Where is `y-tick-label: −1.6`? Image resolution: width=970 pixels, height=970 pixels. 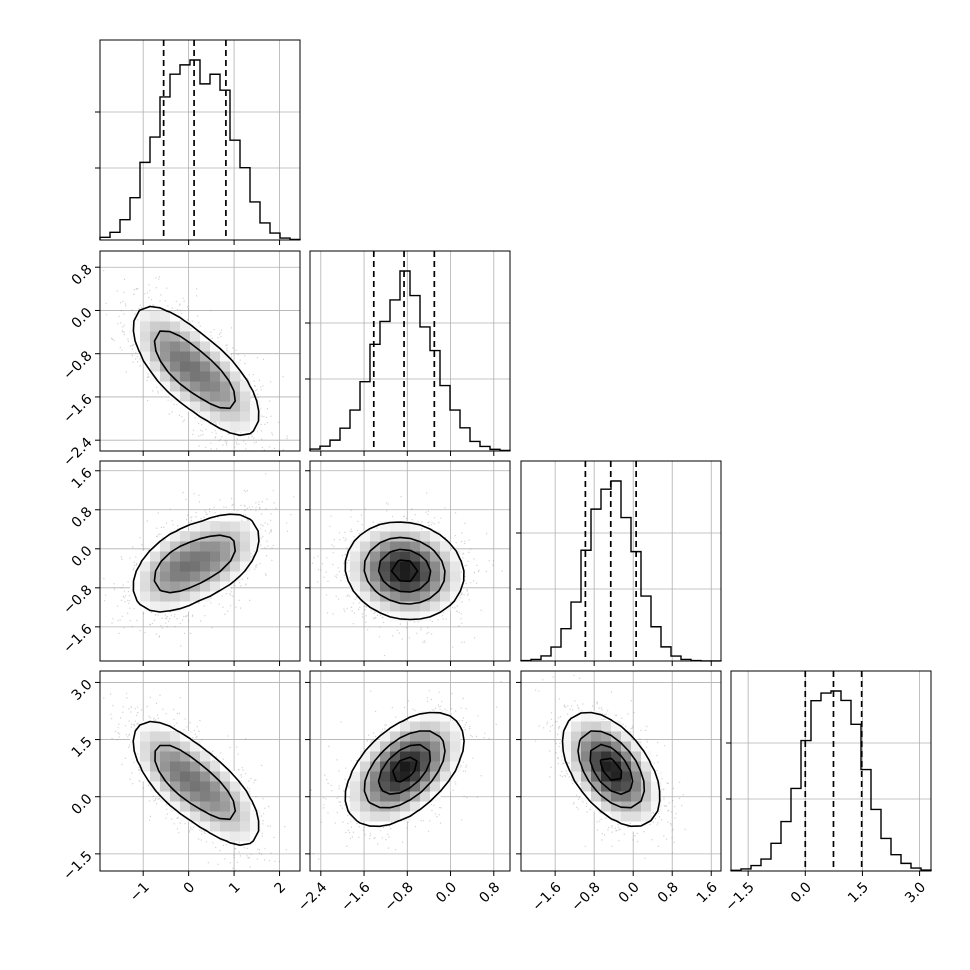 y-tick-label: −1.6 is located at coordinates (77, 408).